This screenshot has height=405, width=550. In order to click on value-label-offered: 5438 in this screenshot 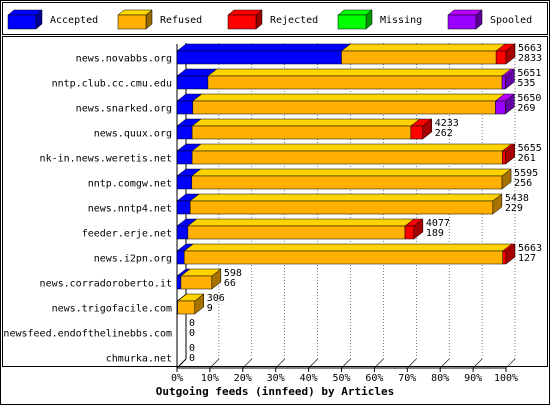, I will do `click(517, 198)`.